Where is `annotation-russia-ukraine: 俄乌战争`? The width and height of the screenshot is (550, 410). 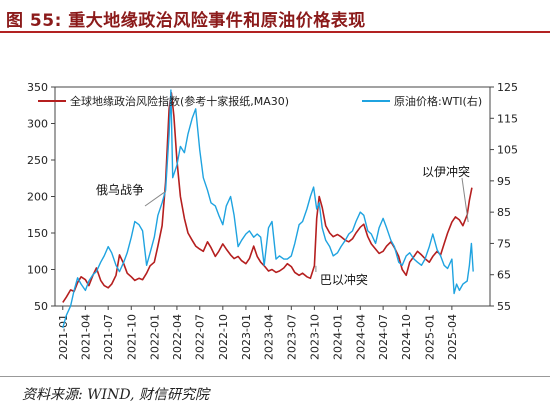
annotation-russia-ukraine: 俄乌战争 is located at coordinates (120, 189).